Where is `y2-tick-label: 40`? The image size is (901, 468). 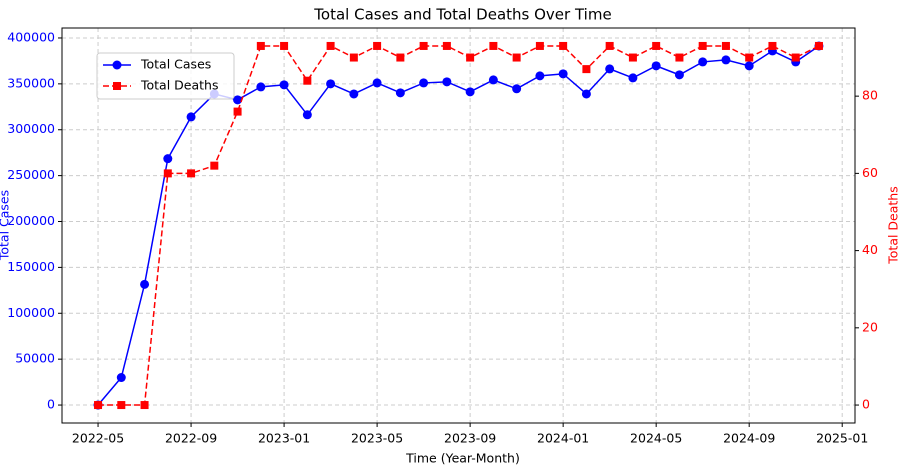 y2-tick-label: 40 is located at coordinates (870, 249).